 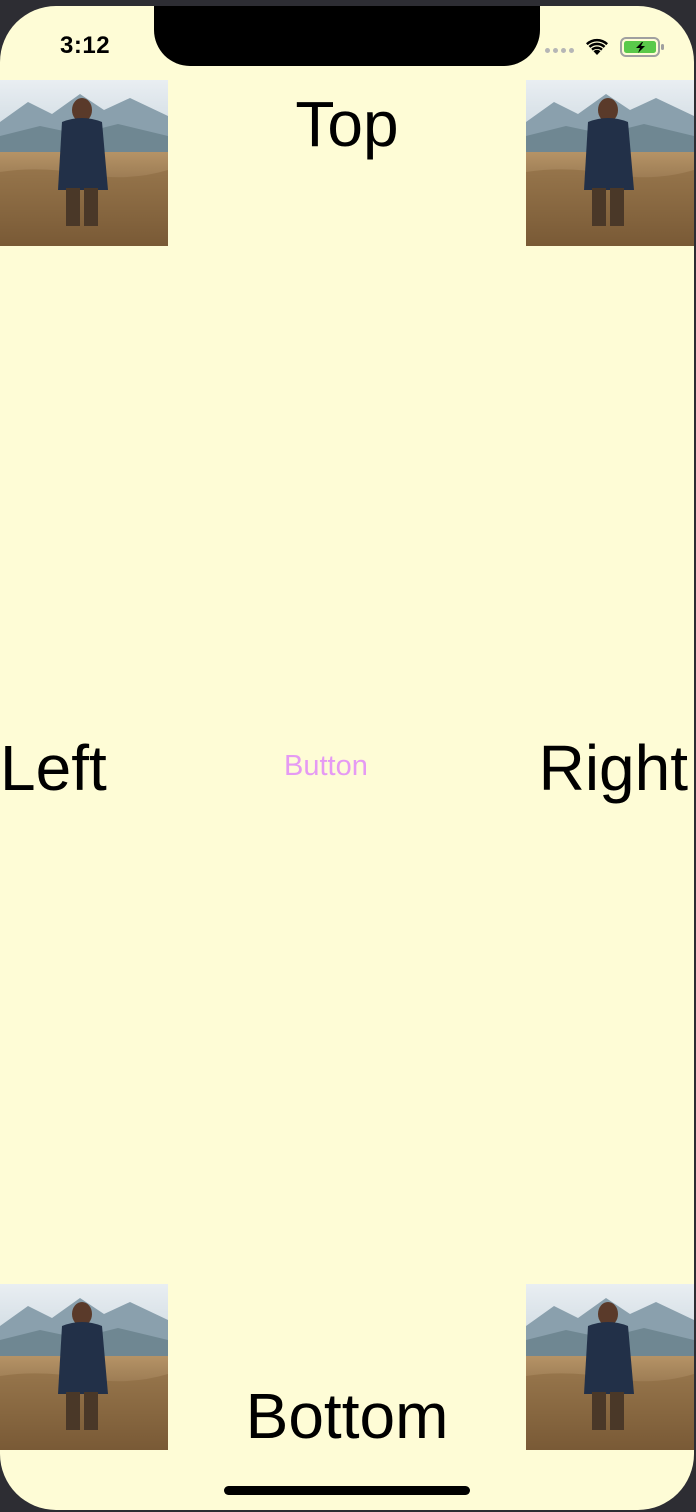 What do you see at coordinates (613, 768) in the screenshot?
I see `right-label: Right` at bounding box center [613, 768].